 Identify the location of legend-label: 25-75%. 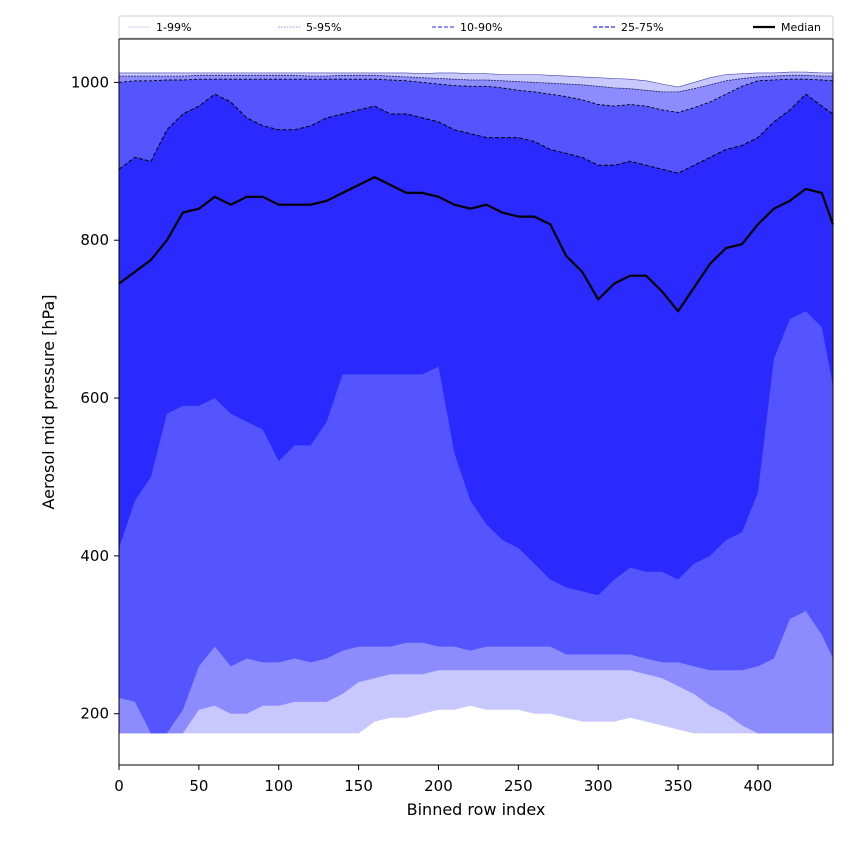
(642, 27).